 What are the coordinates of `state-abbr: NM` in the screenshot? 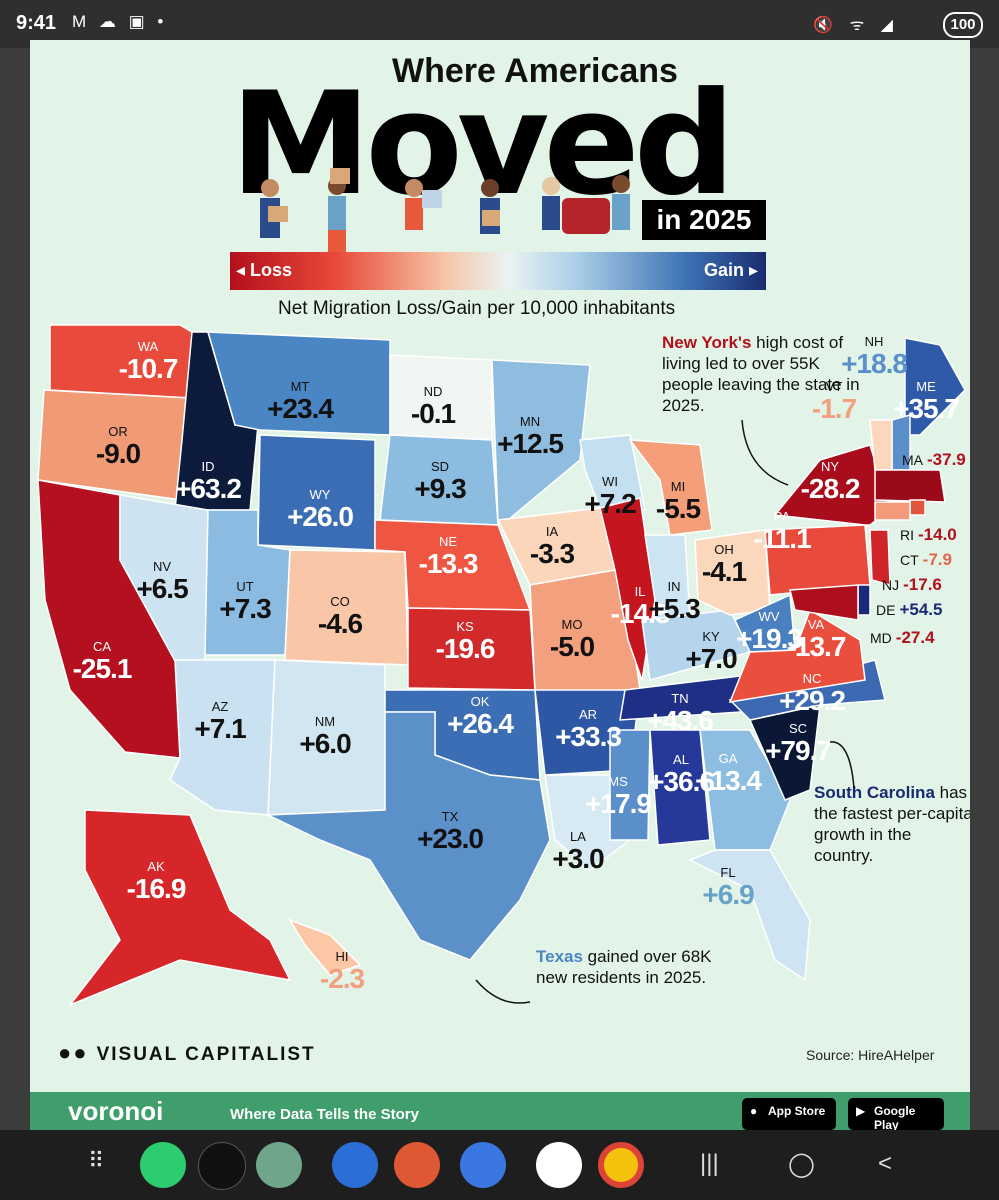 It's located at (325, 721).